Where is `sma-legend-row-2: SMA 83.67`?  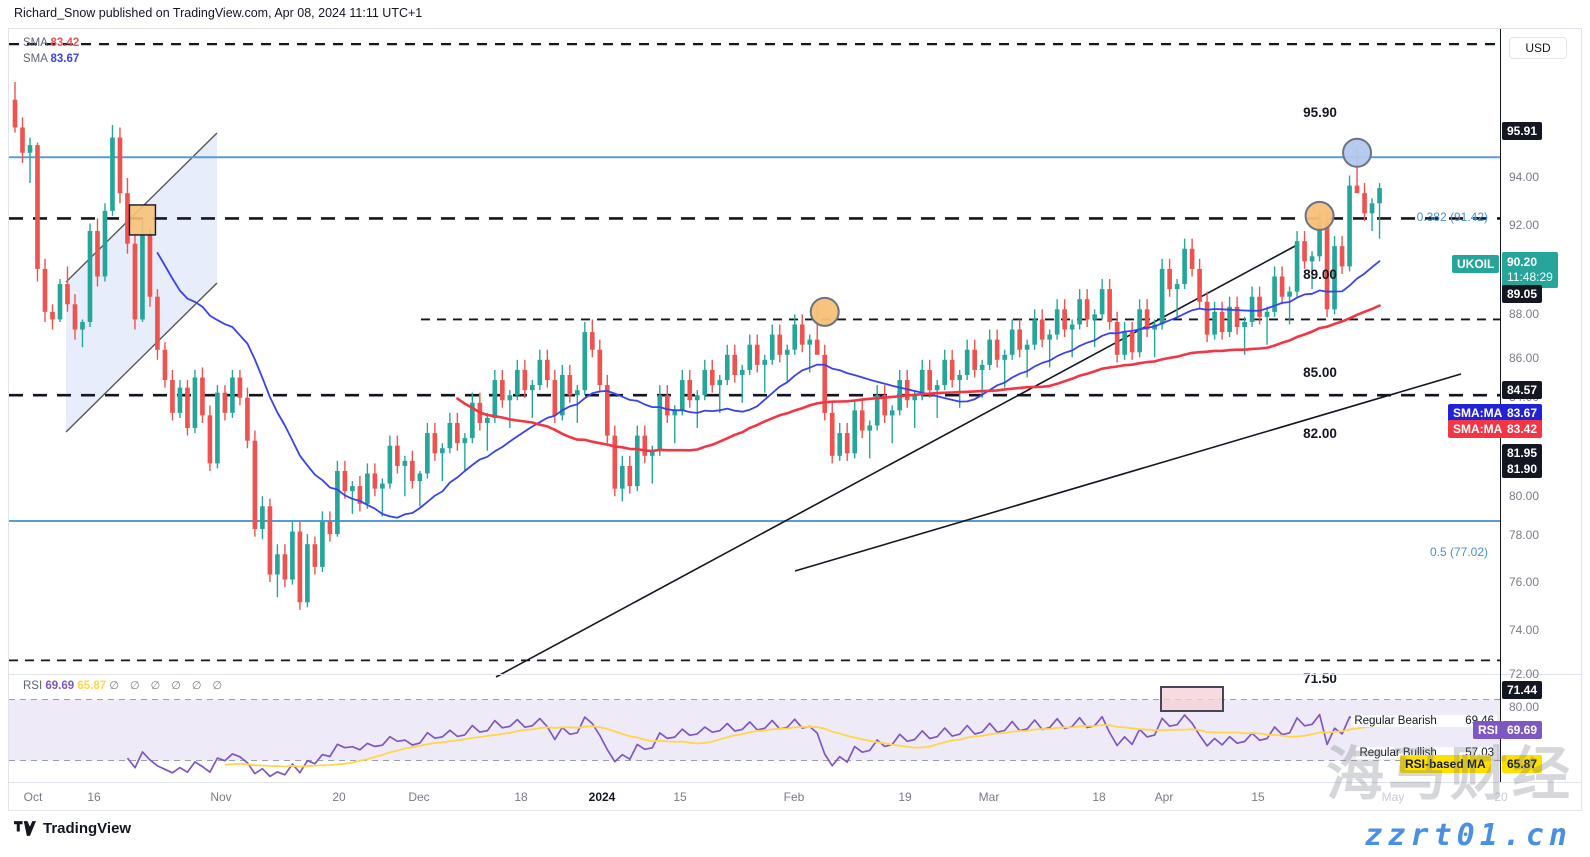 sma-legend-row-2: SMA 83.67 is located at coordinates (51, 59).